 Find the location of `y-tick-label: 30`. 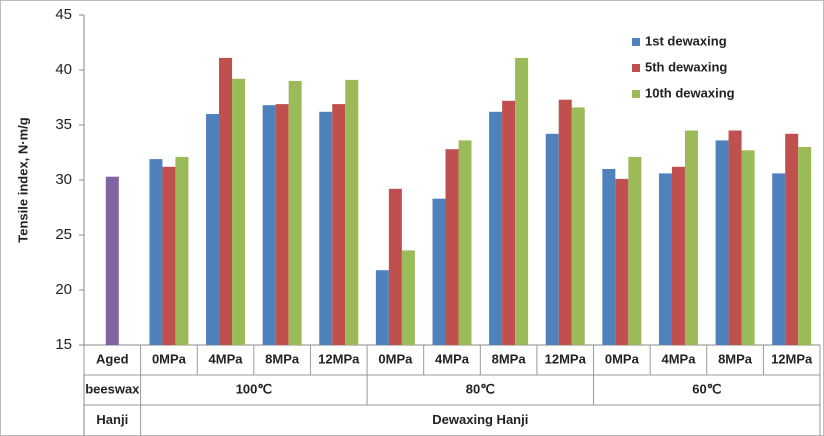

y-tick-label: 30 is located at coordinates (63, 179).